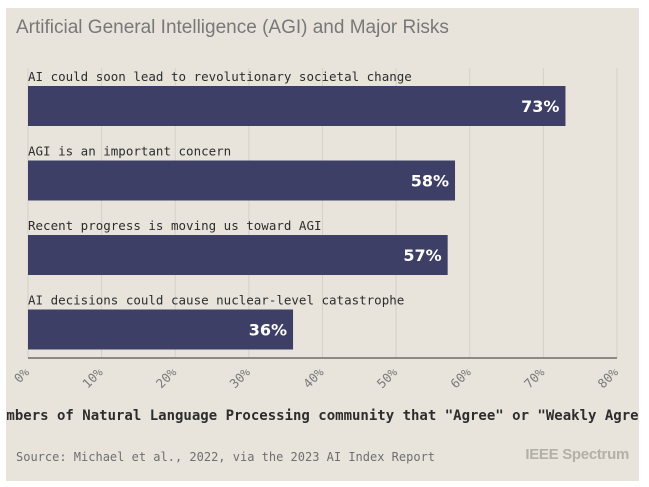 This screenshot has height=487, width=649. I want to click on ieee-spectrum-logo: IEEE Spectrum, so click(577, 454).